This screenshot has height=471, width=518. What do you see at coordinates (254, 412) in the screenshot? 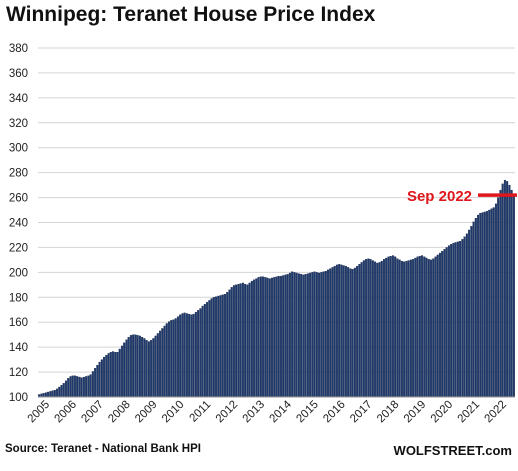
I see `x-tick-label: 2013` at bounding box center [254, 412].